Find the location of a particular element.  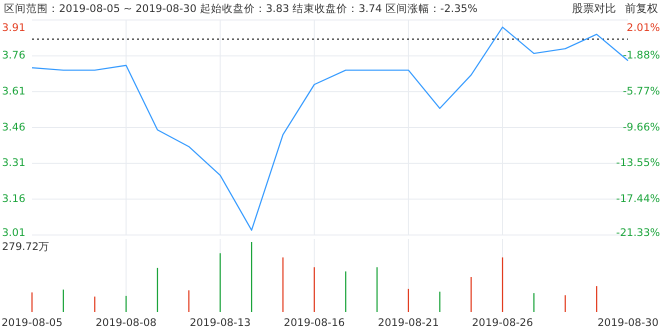

y-tick-label: 3.91 is located at coordinates (14, 28).